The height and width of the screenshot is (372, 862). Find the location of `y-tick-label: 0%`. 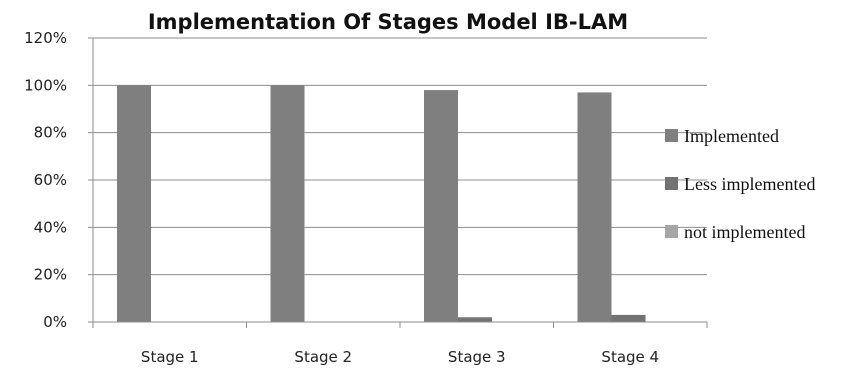

y-tick-label: 0% is located at coordinates (55, 322).